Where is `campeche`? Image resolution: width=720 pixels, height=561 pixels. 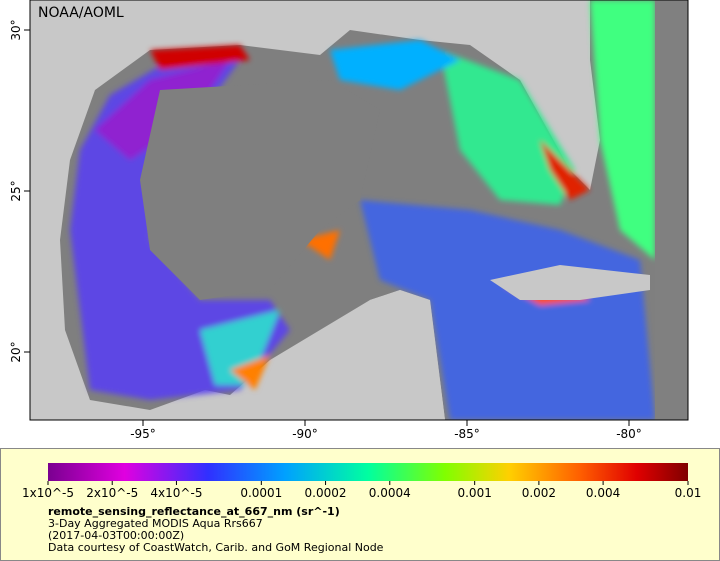 campeche is located at coordinates (240, 347).